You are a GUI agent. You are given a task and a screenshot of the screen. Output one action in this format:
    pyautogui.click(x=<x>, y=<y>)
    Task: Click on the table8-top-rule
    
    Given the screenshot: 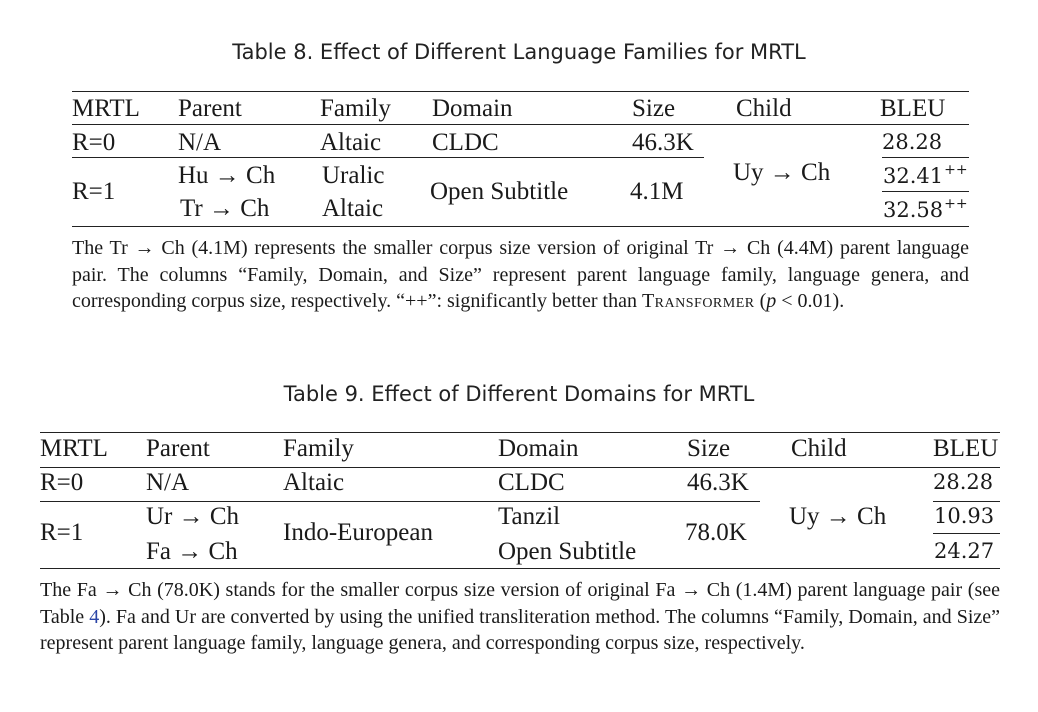 What is the action you would take?
    pyautogui.click(x=520, y=91)
    